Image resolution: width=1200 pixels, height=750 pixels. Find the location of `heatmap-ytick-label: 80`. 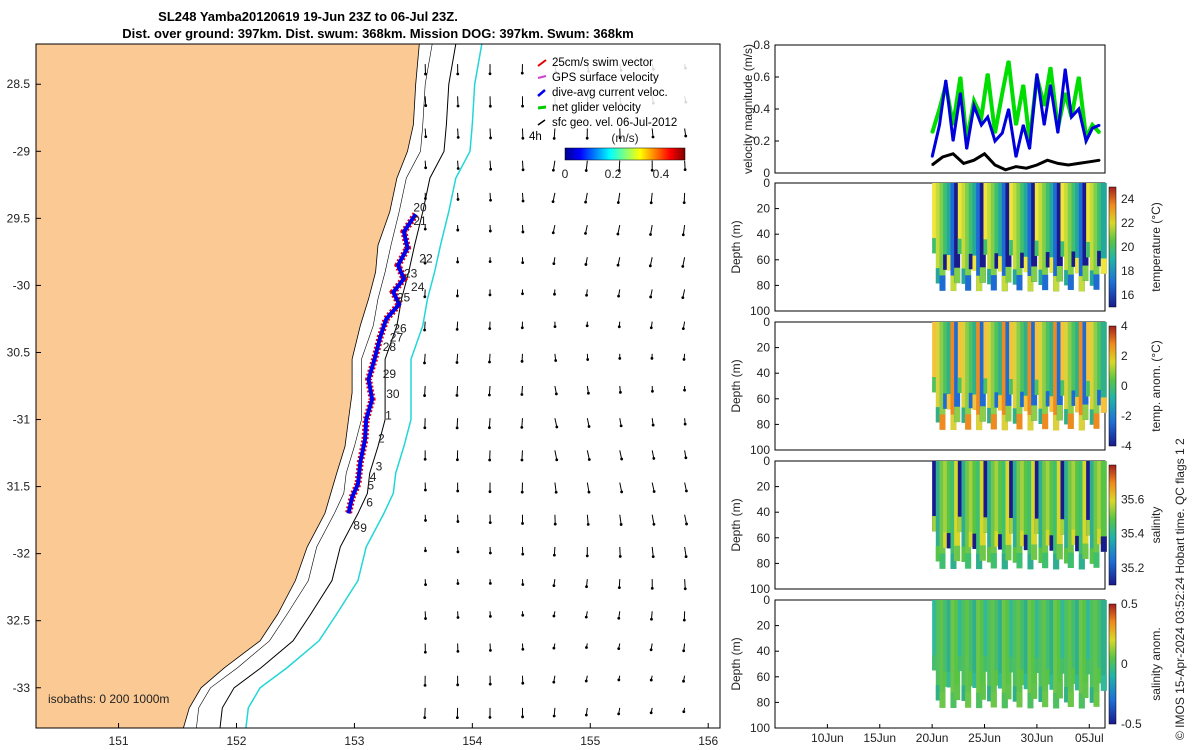

heatmap-ytick-label: 80 is located at coordinates (764, 702).